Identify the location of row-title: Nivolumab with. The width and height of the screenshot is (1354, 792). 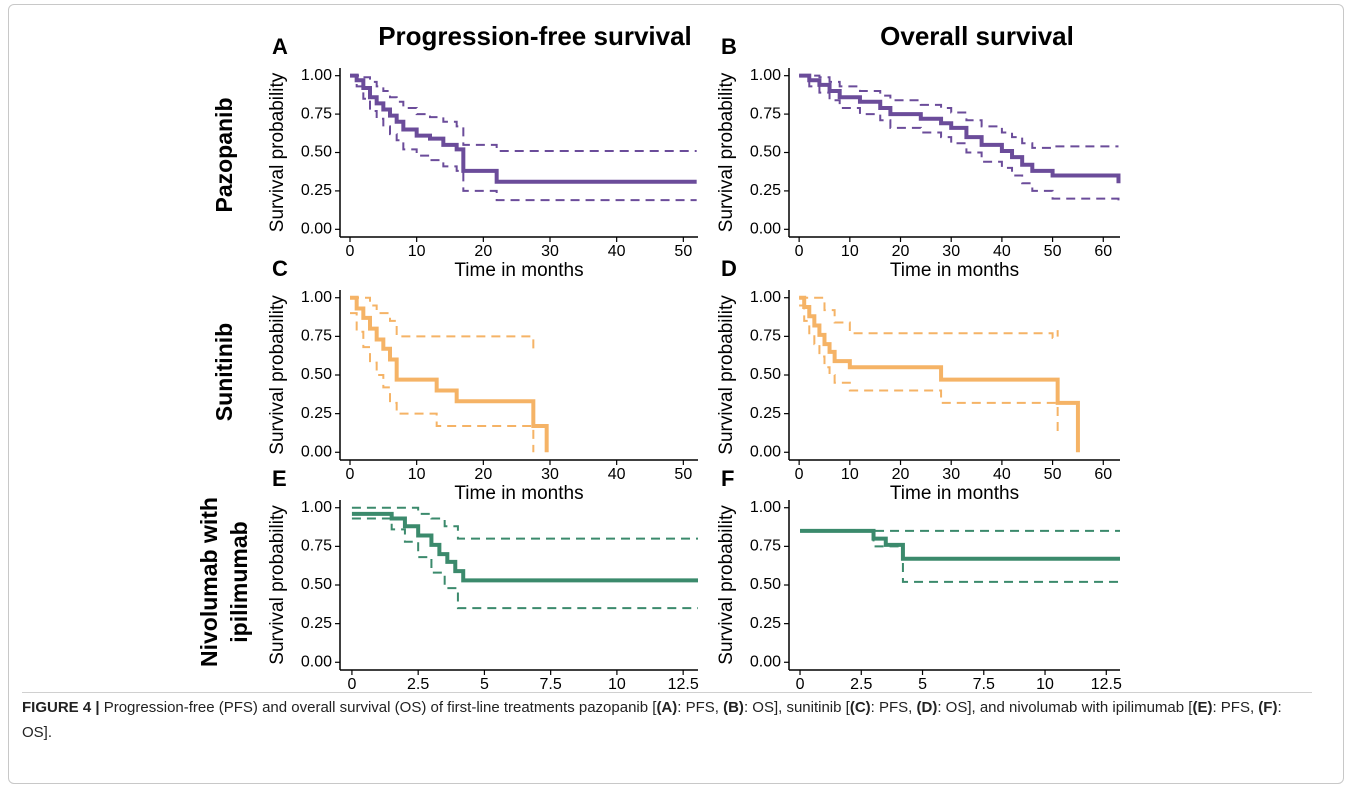
(209, 582).